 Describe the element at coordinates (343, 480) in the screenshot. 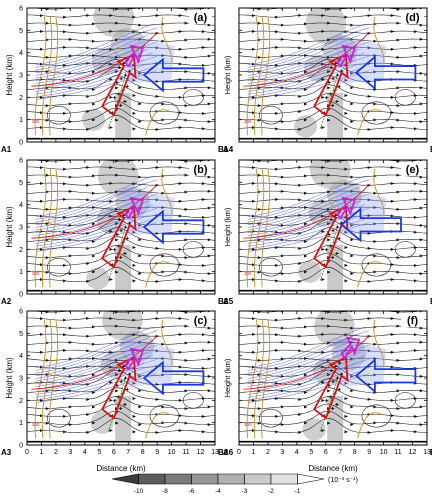

I see `colorbar-units: (10⁻³ s⁻¹)` at that location.